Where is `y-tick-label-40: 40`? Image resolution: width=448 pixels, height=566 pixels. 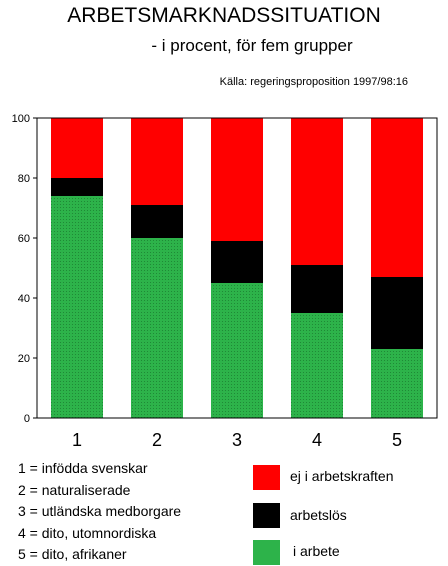
y-tick-label-40: 40 is located at coordinates (24, 299).